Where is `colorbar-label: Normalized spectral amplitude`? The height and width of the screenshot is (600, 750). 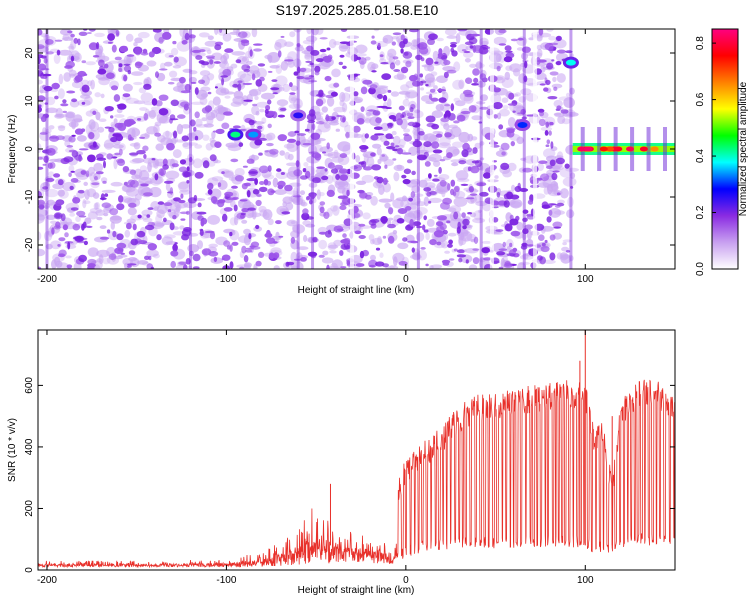
colorbar-label: Normalized spectral amplitude is located at coordinates (743, 148).